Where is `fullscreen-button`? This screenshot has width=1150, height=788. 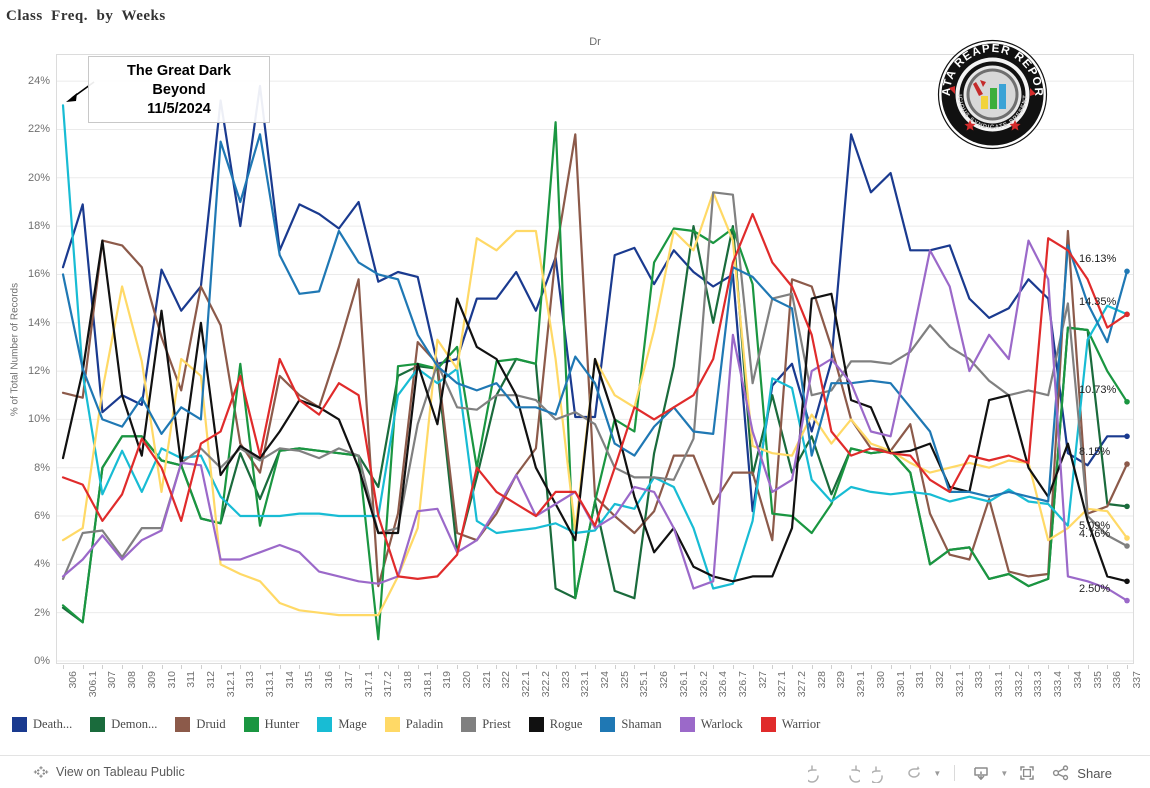 fullscreen-button is located at coordinates (1027, 773).